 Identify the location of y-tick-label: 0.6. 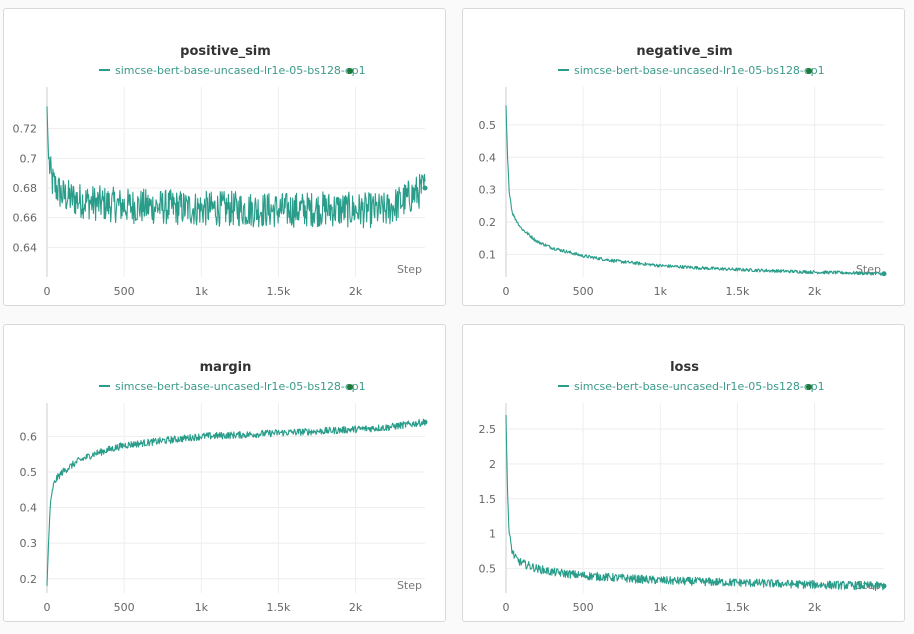
(29, 436).